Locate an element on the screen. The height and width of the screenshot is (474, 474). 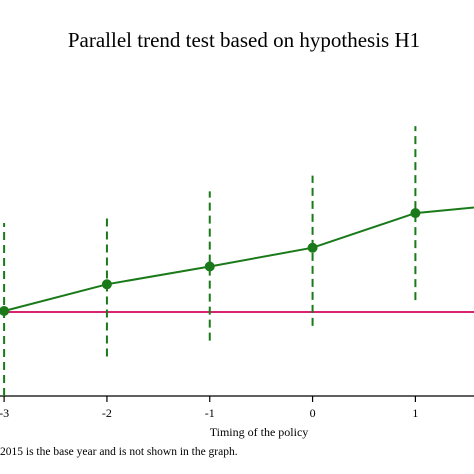
x-tick-label: -1 is located at coordinates (210, 413).